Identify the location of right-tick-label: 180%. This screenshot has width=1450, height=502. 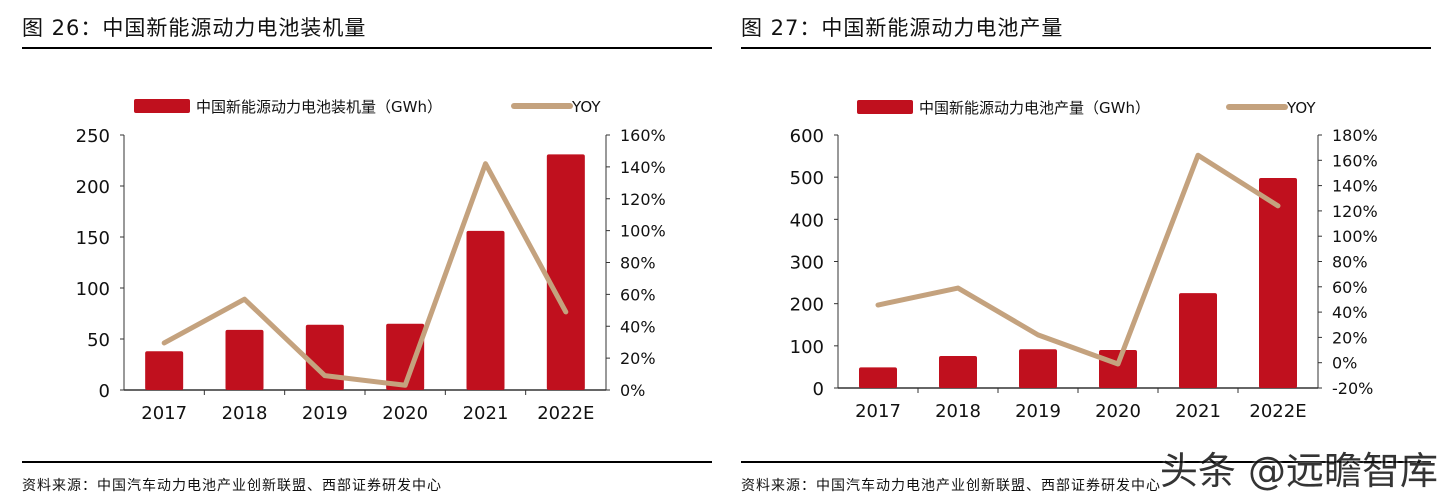
(1355, 135).